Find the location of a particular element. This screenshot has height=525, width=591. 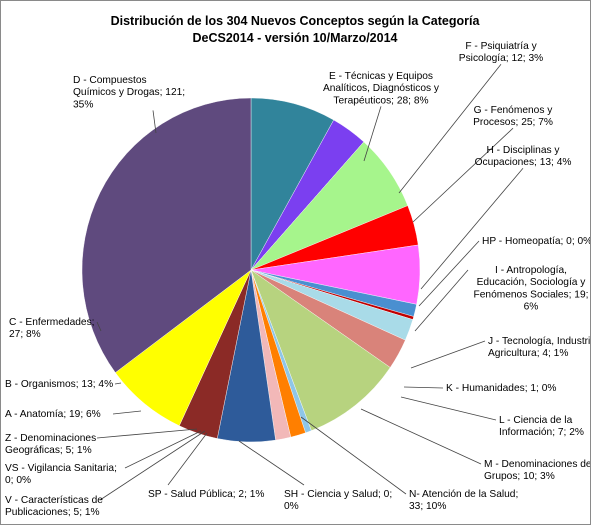

leader-line-sp is located at coordinates (187, 459).